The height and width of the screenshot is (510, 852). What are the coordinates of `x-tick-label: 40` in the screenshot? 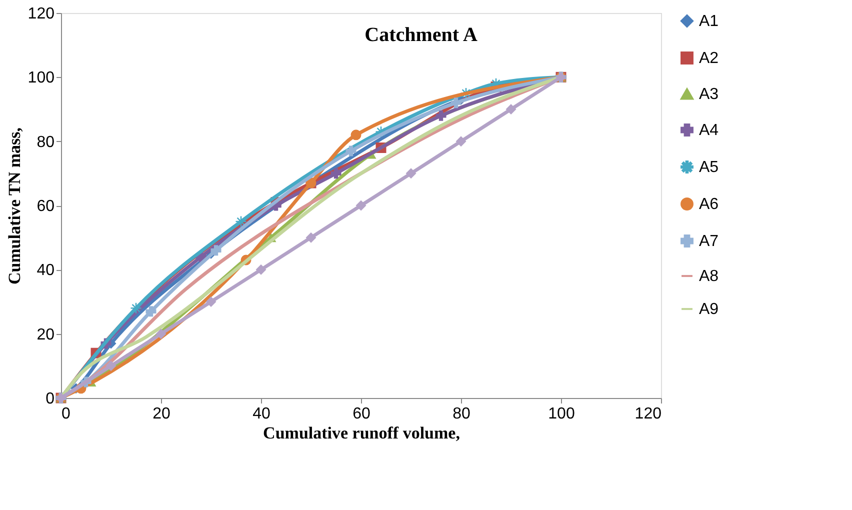 It's located at (261, 414).